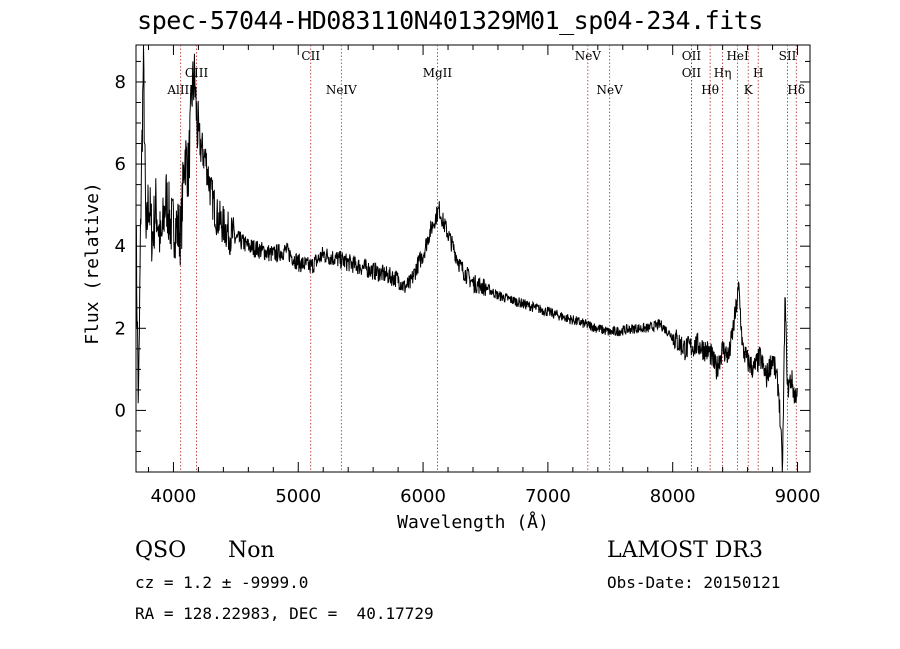  What do you see at coordinates (120, 246) in the screenshot?
I see `y-tick-label: 4` at bounding box center [120, 246].